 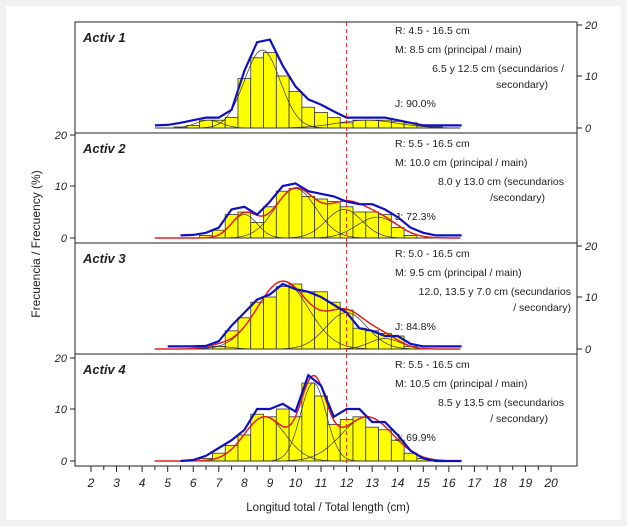 What do you see at coordinates (398, 483) in the screenshot?
I see `x-tick-label: 14` at bounding box center [398, 483].